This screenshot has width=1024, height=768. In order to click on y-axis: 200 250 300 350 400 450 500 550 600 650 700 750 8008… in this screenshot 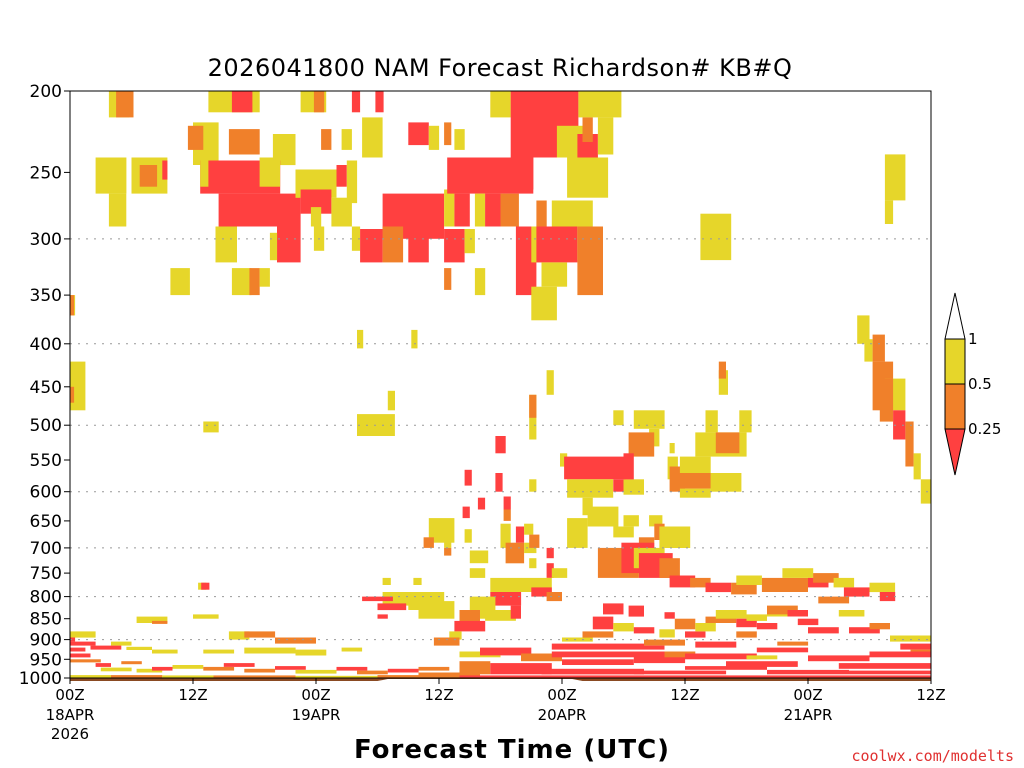, I will do `click(44, 385)`.